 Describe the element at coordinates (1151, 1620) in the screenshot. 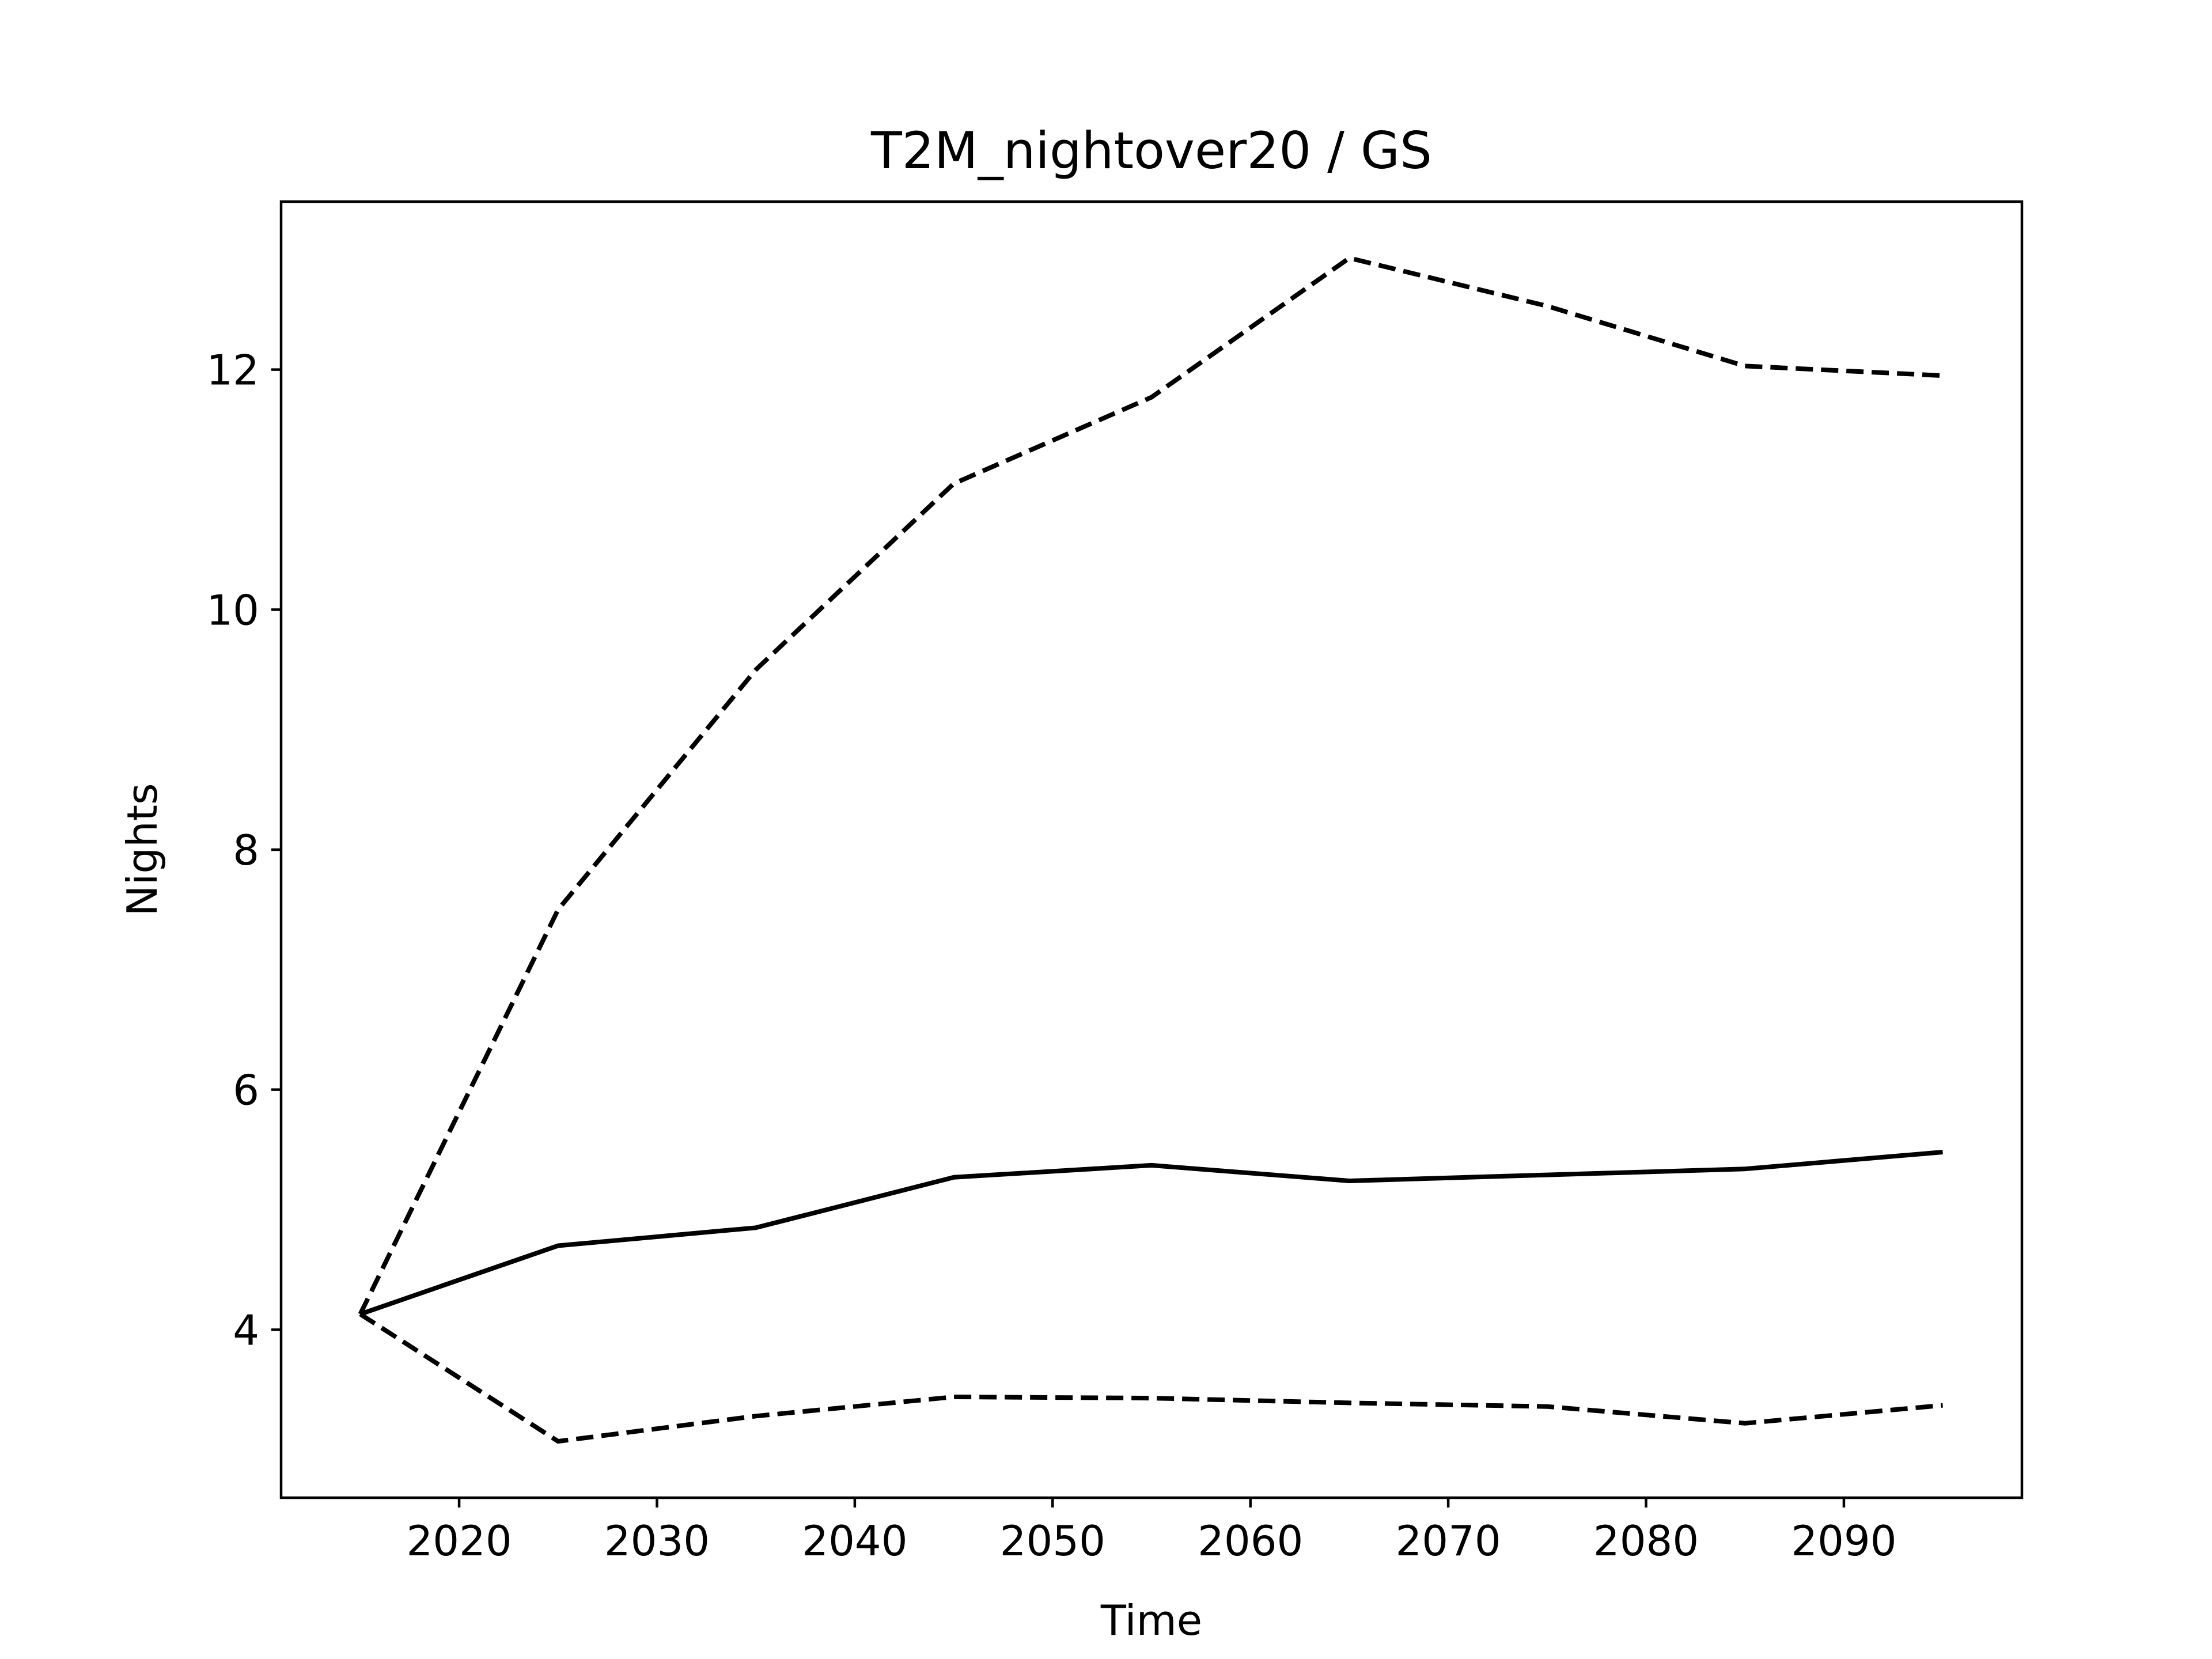

I see `x-axis-label: Time` at that location.